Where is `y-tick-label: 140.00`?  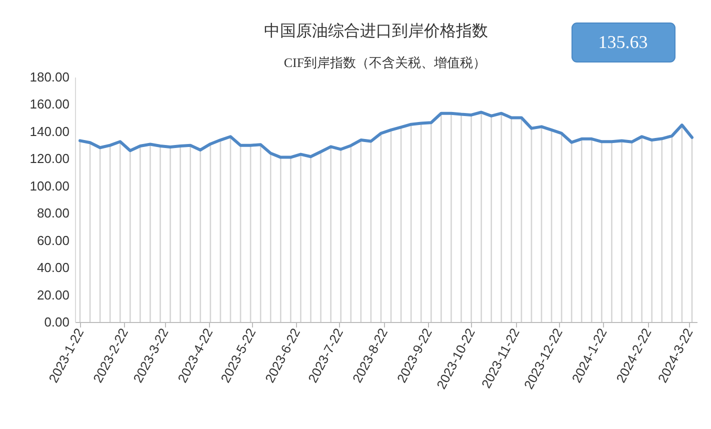 y-tick-label: 140.00 is located at coordinates (50, 131).